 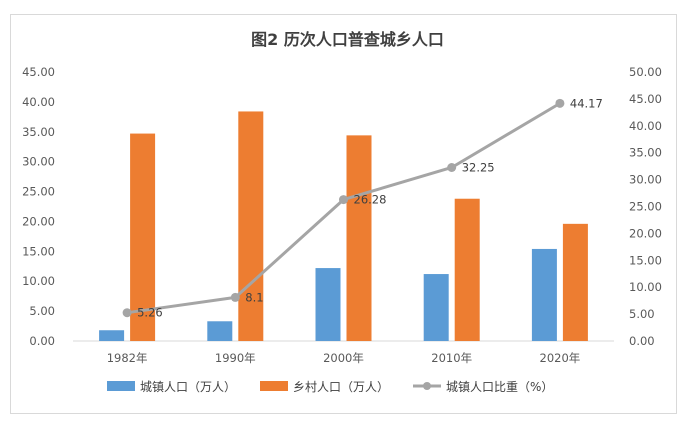 What do you see at coordinates (451, 358) in the screenshot?
I see `x-tick-label: 2010年` at bounding box center [451, 358].